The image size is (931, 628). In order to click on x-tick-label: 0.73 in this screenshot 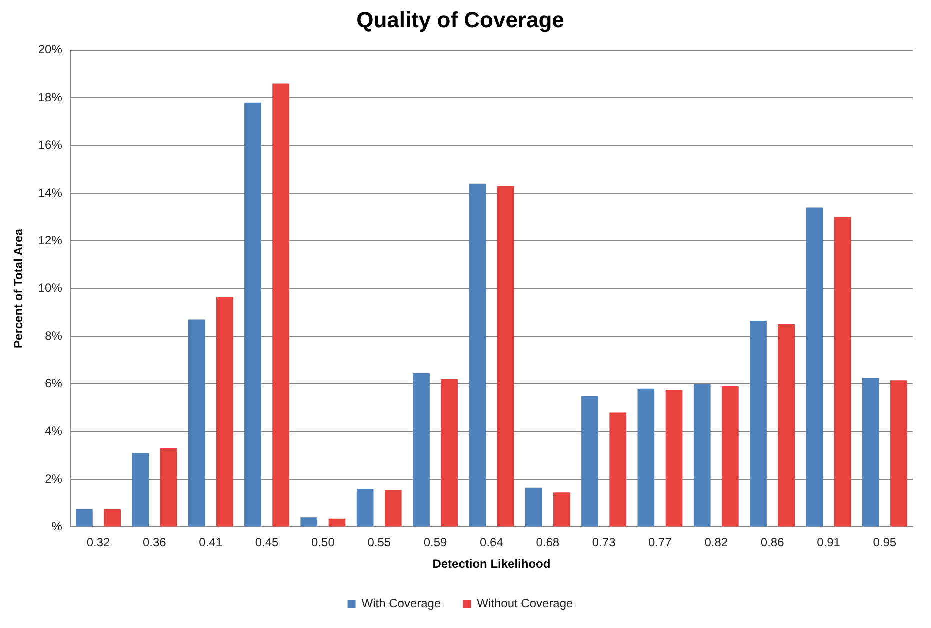, I will do `click(604, 543)`.